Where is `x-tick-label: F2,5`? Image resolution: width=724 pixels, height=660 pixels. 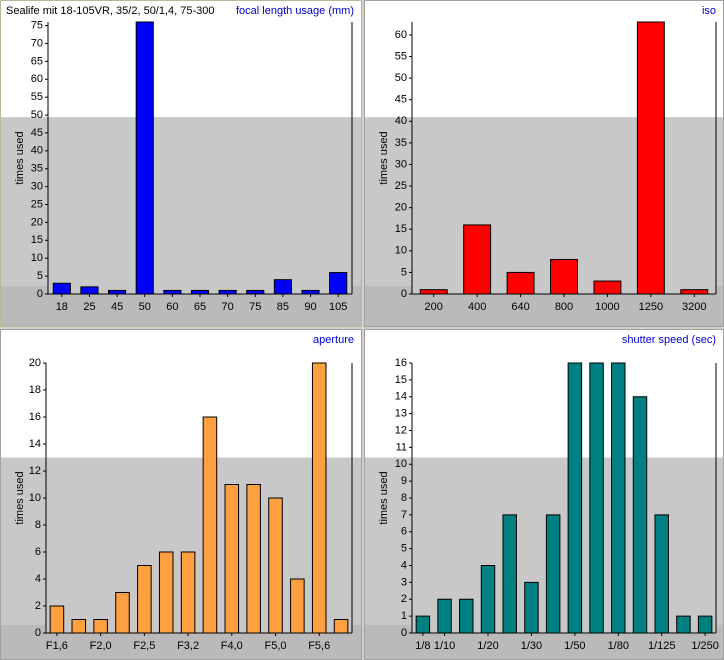
x-tick-label: F2,5 is located at coordinates (144, 646).